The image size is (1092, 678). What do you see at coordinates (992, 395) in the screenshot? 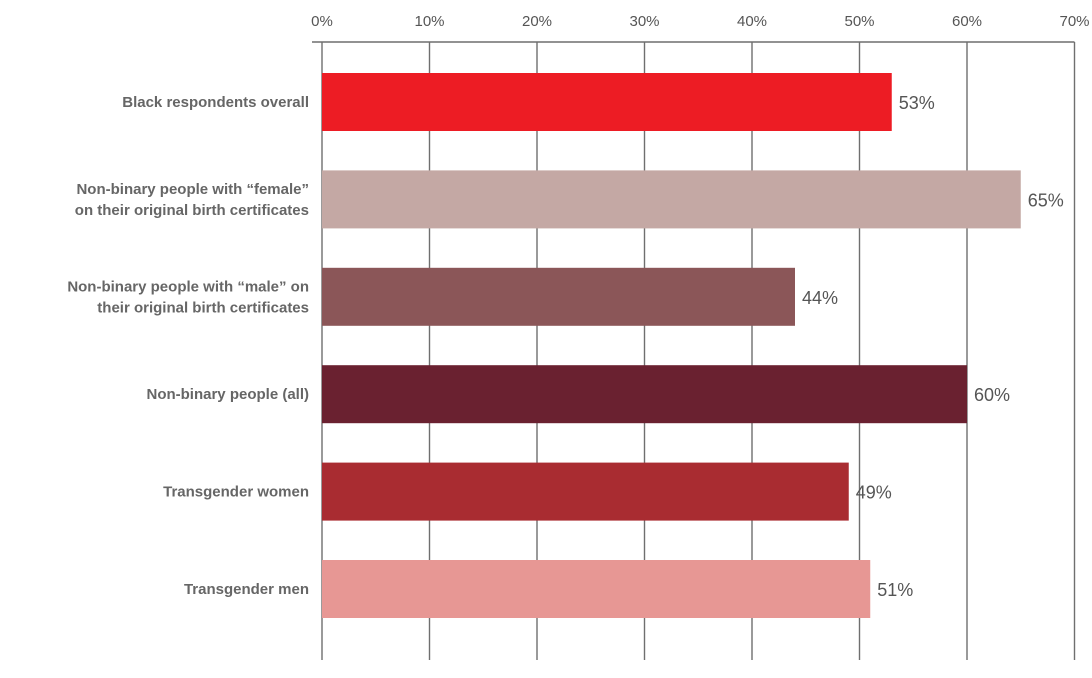
I see `data-label: 60%` at bounding box center [992, 395].